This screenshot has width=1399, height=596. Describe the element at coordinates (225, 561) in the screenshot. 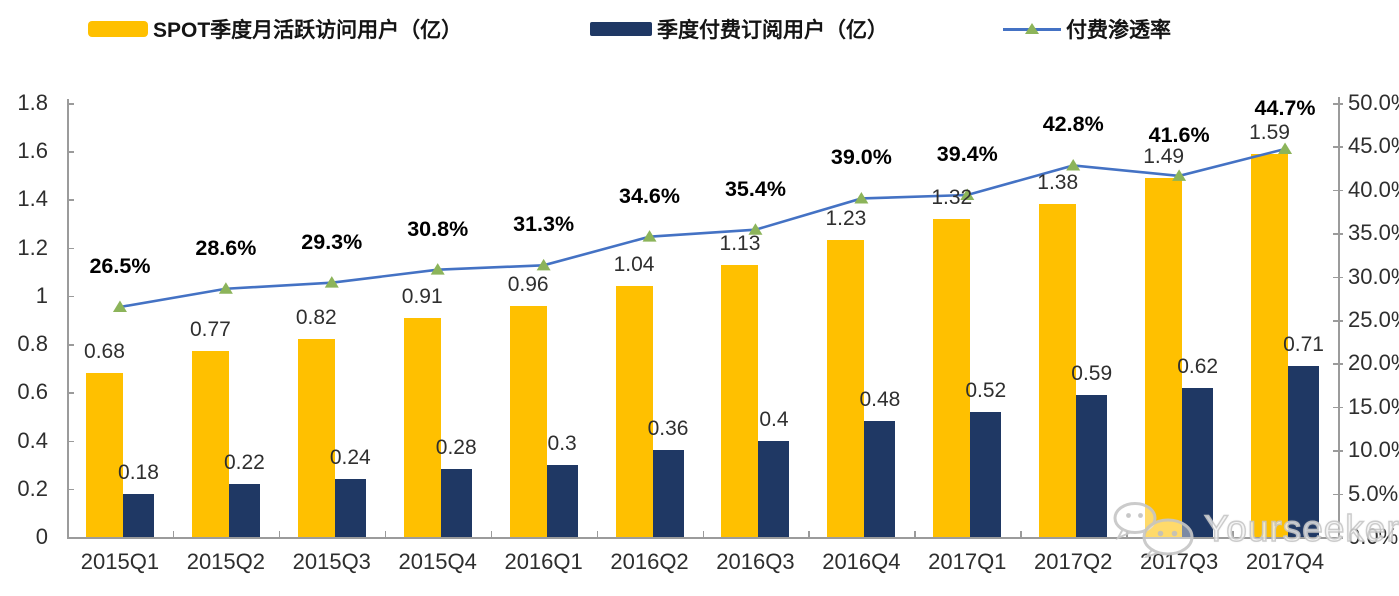

I see `x-axis-category-label: 2015Q2` at that location.